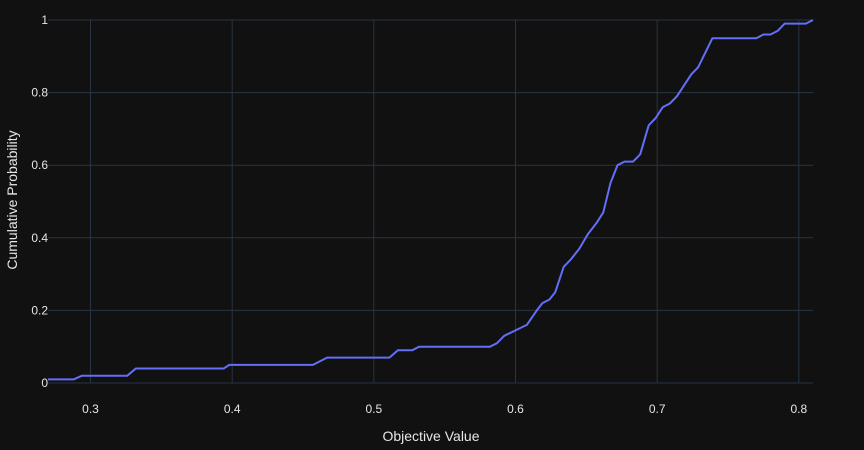 This screenshot has height=450, width=864. Describe the element at coordinates (44, 383) in the screenshot. I see `y-tick-label: 0` at that location.